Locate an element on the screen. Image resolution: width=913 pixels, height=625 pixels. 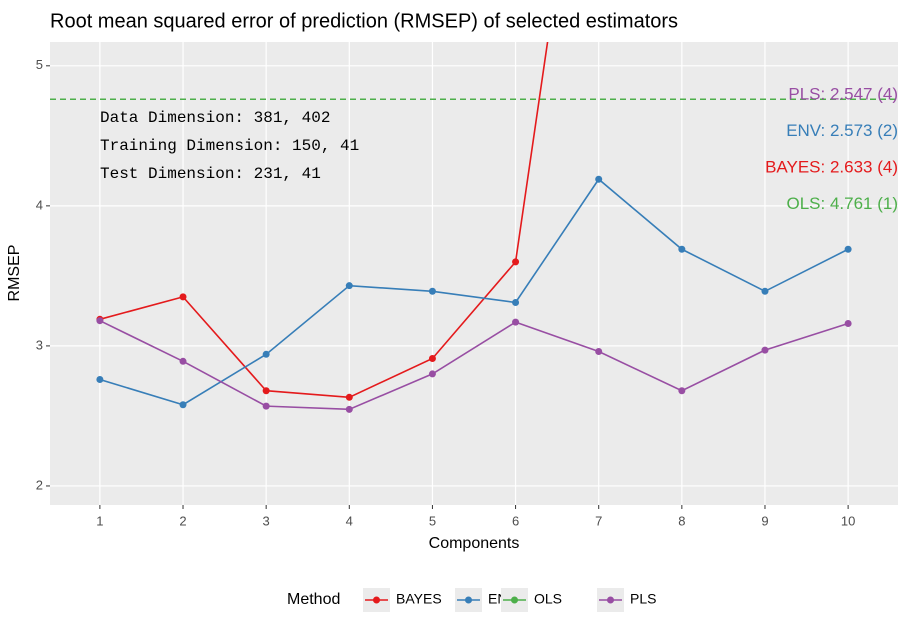
annotation: OLS: 4.761 (1) is located at coordinates (842, 203).